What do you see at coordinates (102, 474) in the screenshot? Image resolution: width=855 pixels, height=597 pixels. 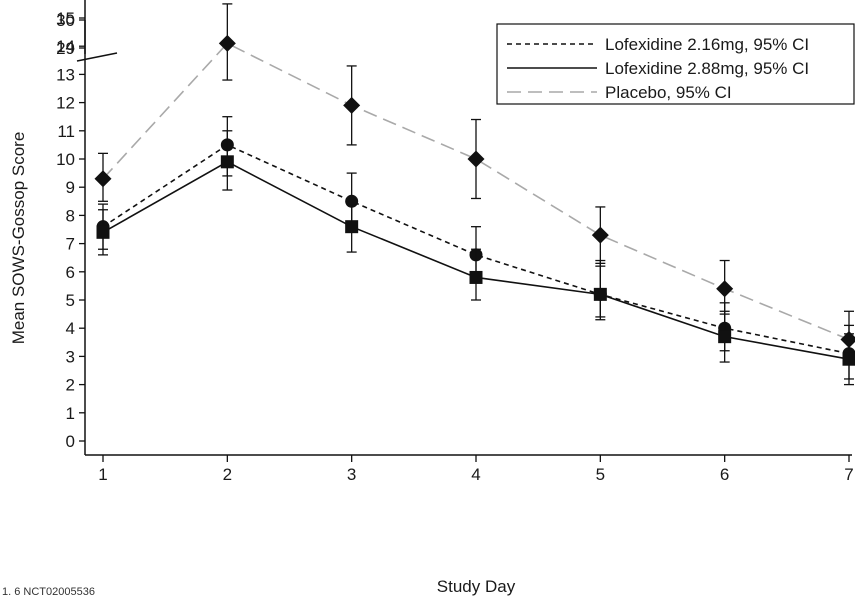 I see `x-tick-label: 1` at bounding box center [102, 474].